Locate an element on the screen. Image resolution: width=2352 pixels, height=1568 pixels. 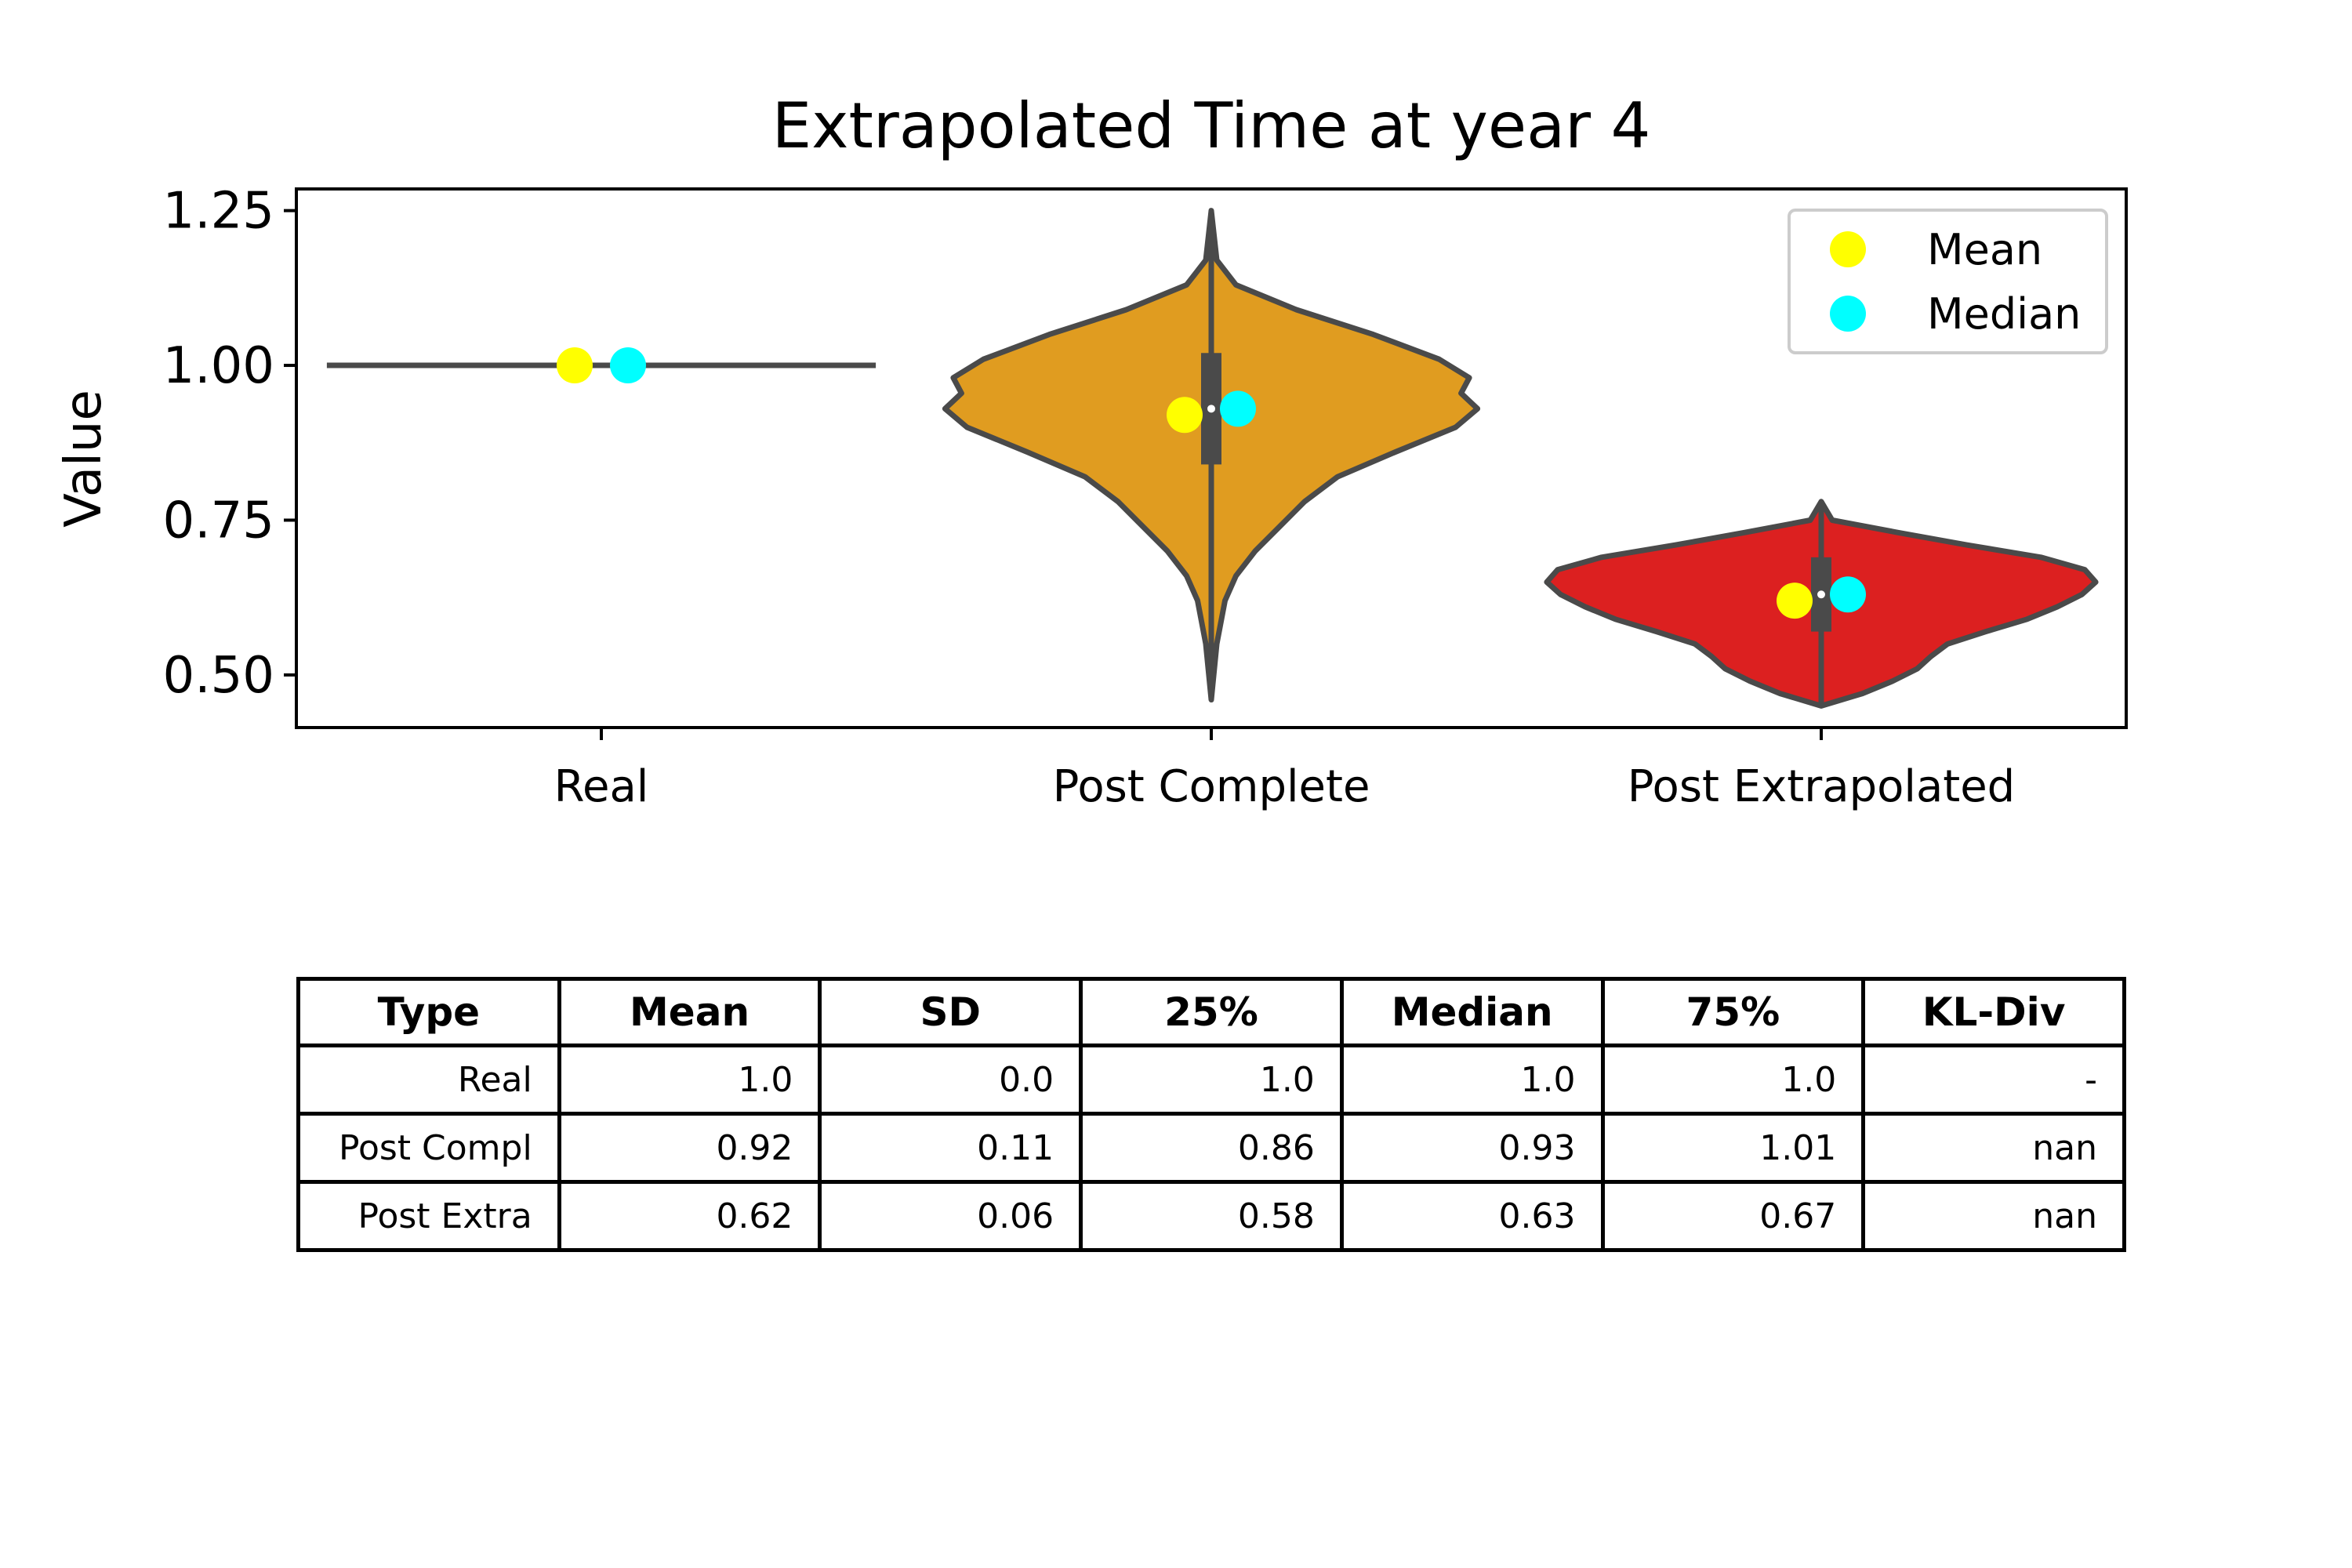
table-cell: 0.58 is located at coordinates (1211, 1216).